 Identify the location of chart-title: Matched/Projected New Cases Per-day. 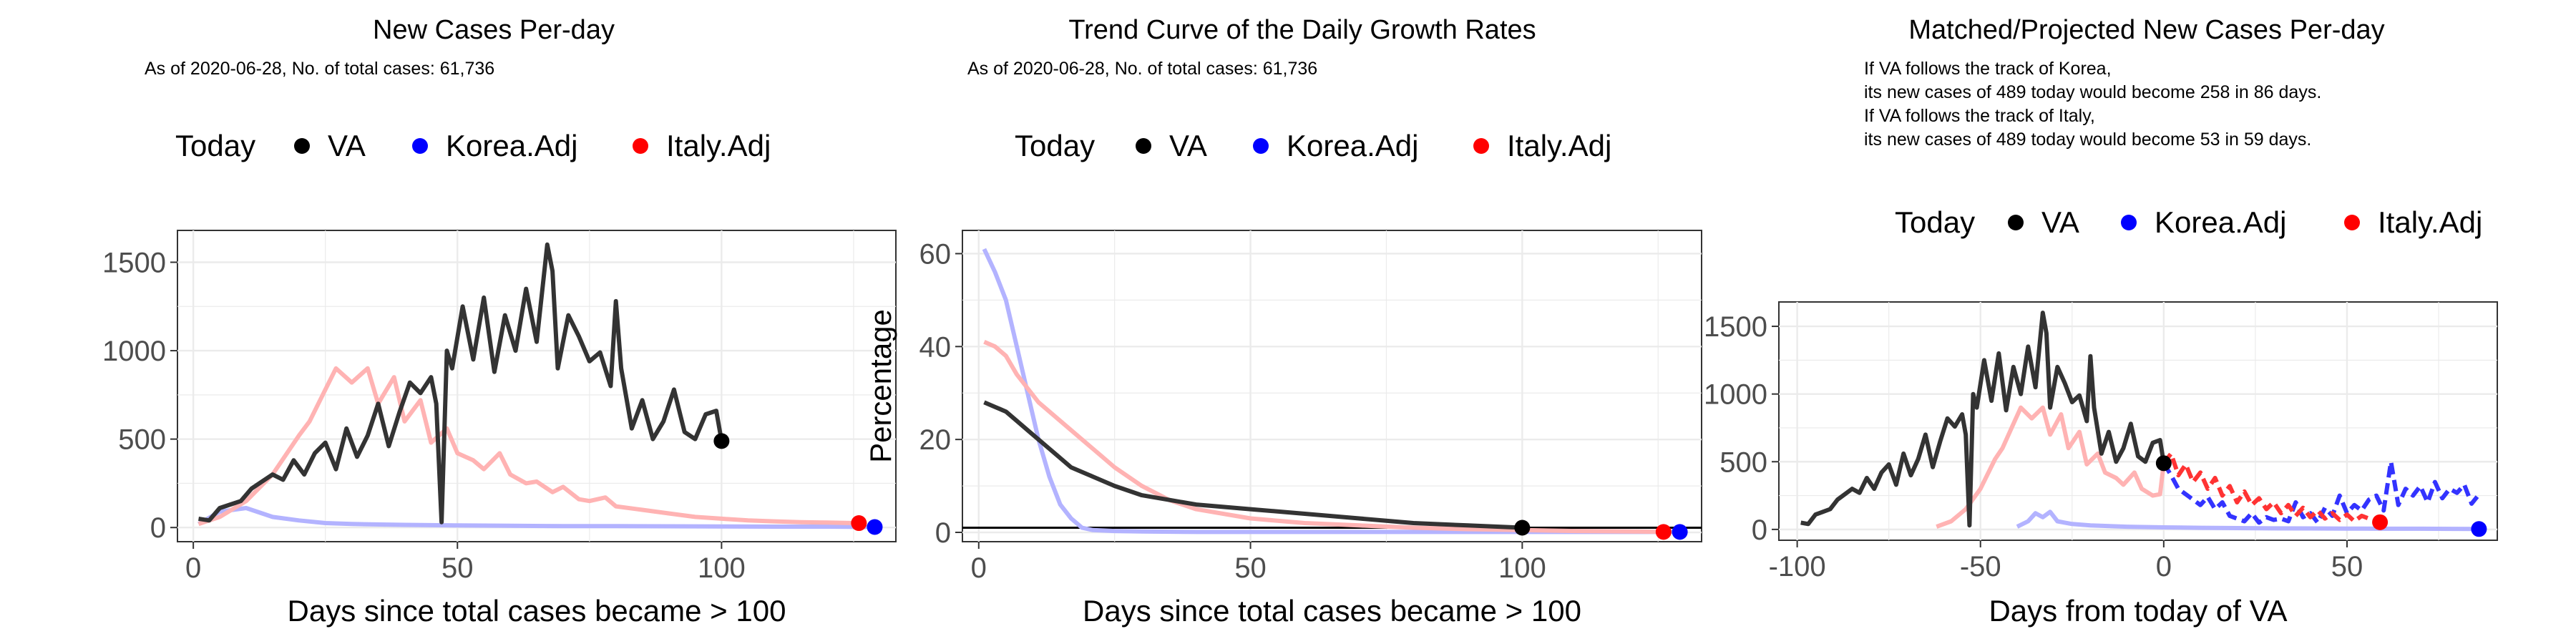
(2146, 30).